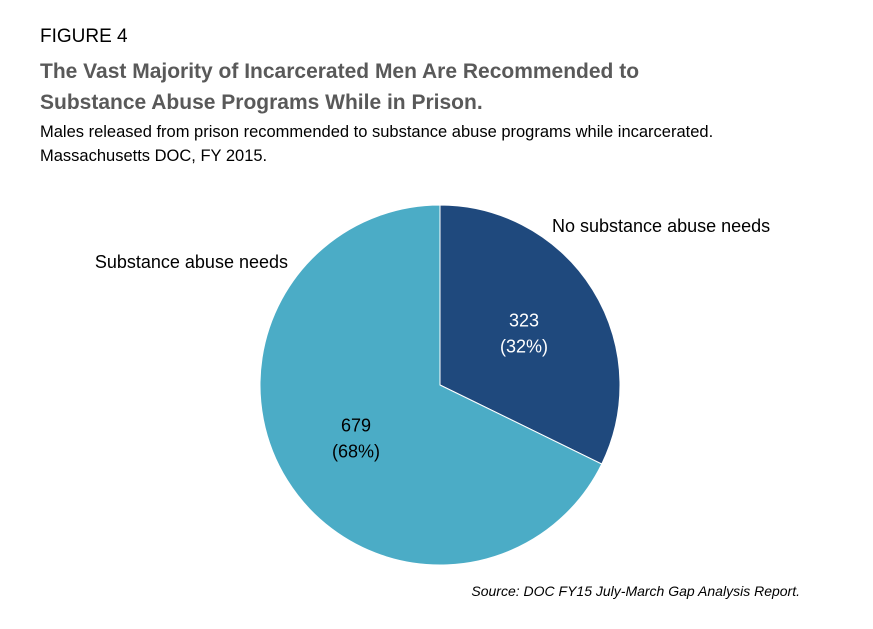 The height and width of the screenshot is (629, 873). What do you see at coordinates (356, 425) in the screenshot?
I see `data-label-value: 679` at bounding box center [356, 425].